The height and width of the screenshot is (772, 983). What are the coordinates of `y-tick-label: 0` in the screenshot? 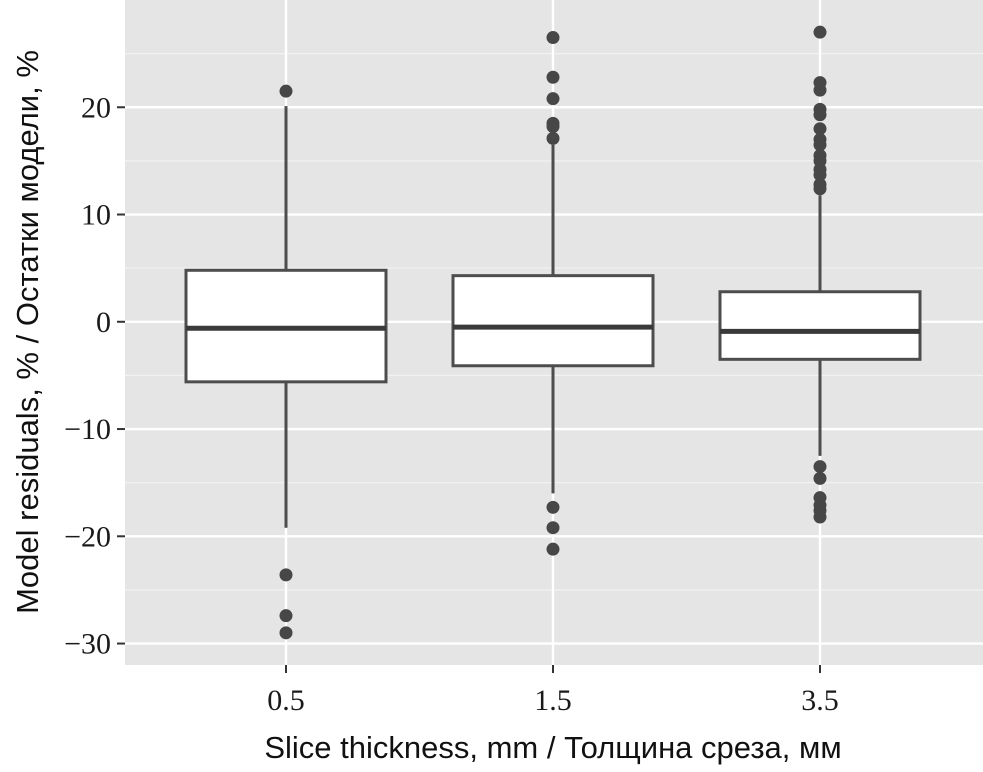 It's located at (103, 322).